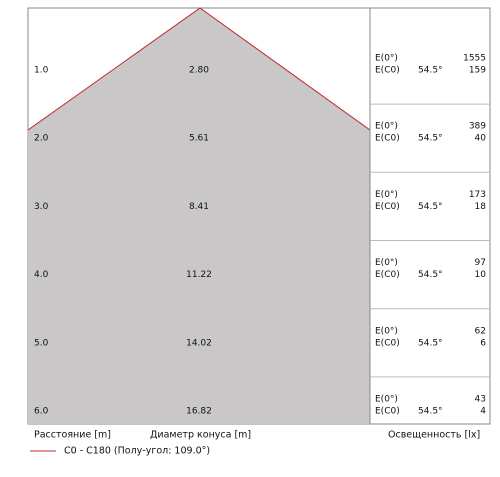 The image size is (500, 477). I want to click on ec0-value: 4, so click(483, 412).